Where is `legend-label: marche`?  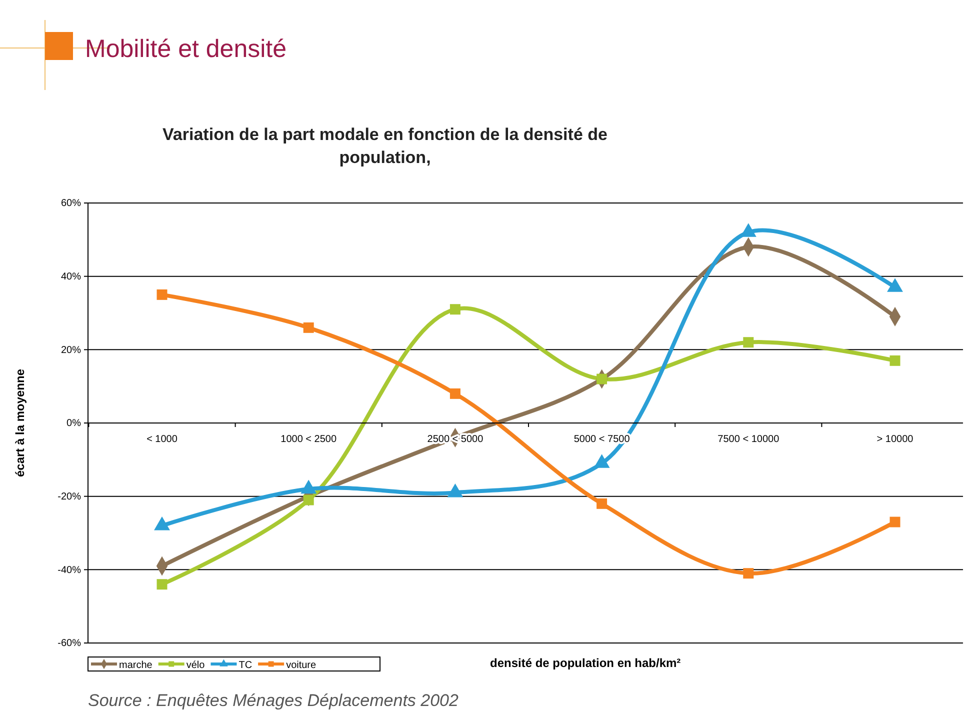 legend-label: marche is located at coordinates (136, 665).